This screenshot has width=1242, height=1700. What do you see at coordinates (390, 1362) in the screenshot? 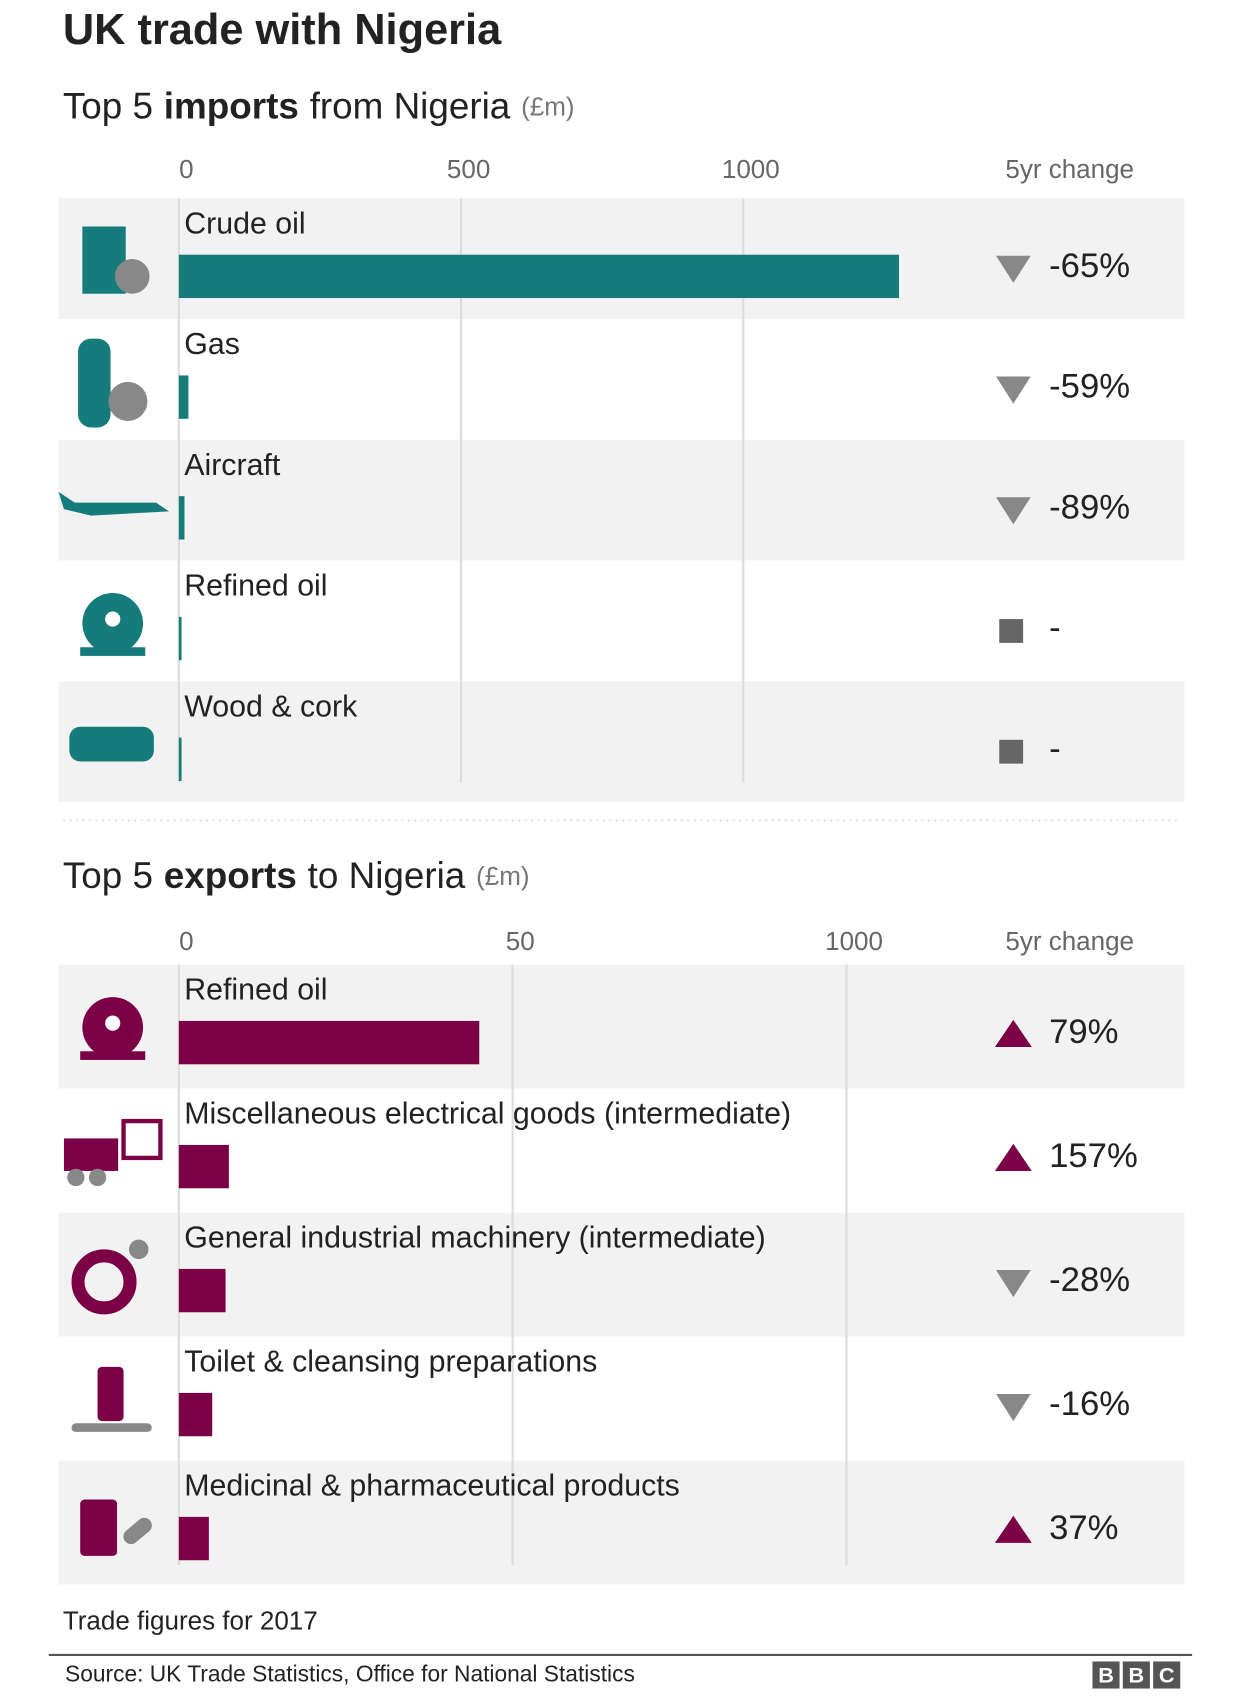
I see `category-label: Toilet & cleansing preparations` at bounding box center [390, 1362].